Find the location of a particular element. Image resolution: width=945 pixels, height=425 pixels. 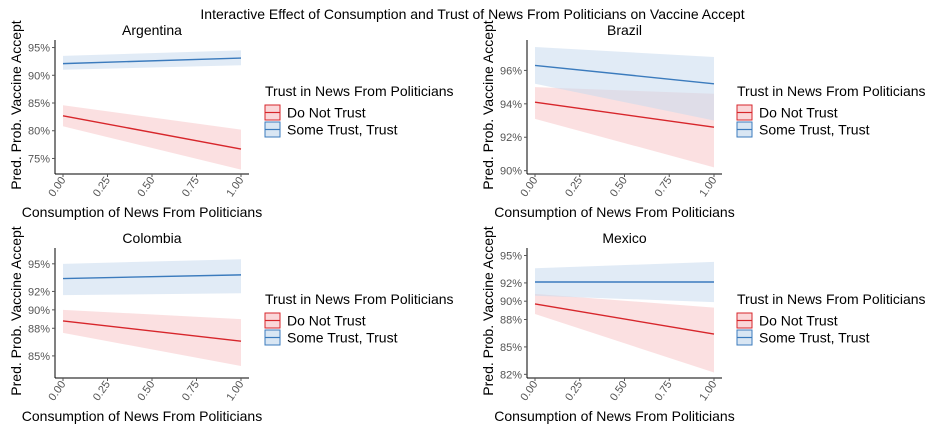

y-tick-label: 82% is located at coordinates (511, 375).